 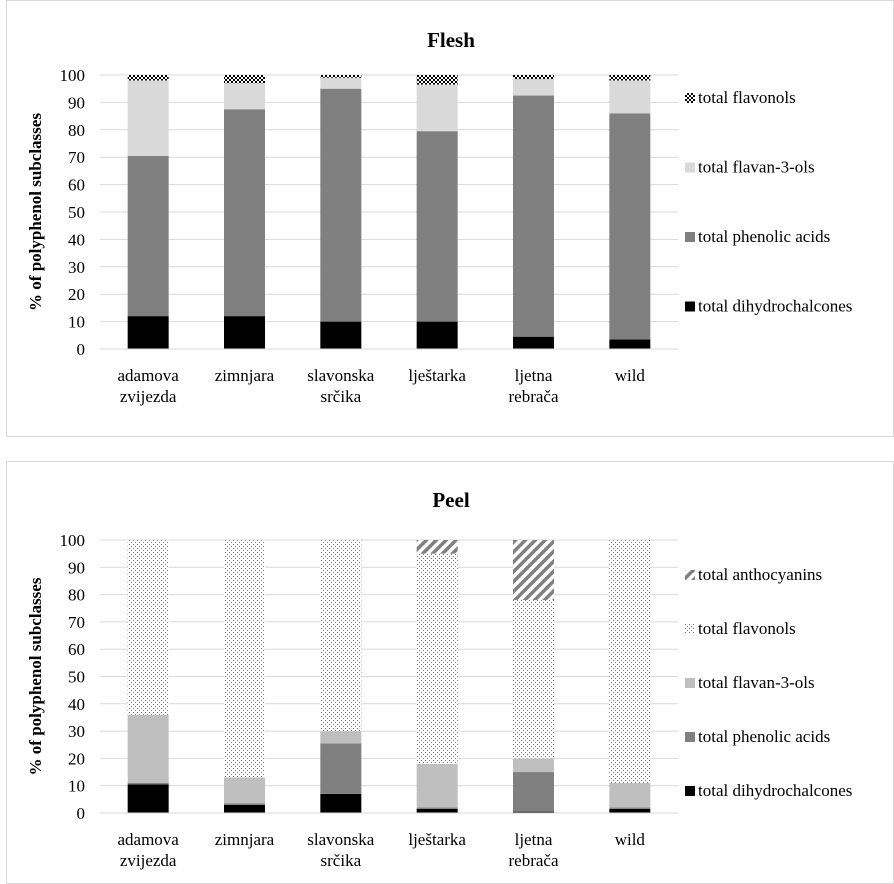 What do you see at coordinates (341, 396) in the screenshot?
I see `x-category-label: srčika` at bounding box center [341, 396].